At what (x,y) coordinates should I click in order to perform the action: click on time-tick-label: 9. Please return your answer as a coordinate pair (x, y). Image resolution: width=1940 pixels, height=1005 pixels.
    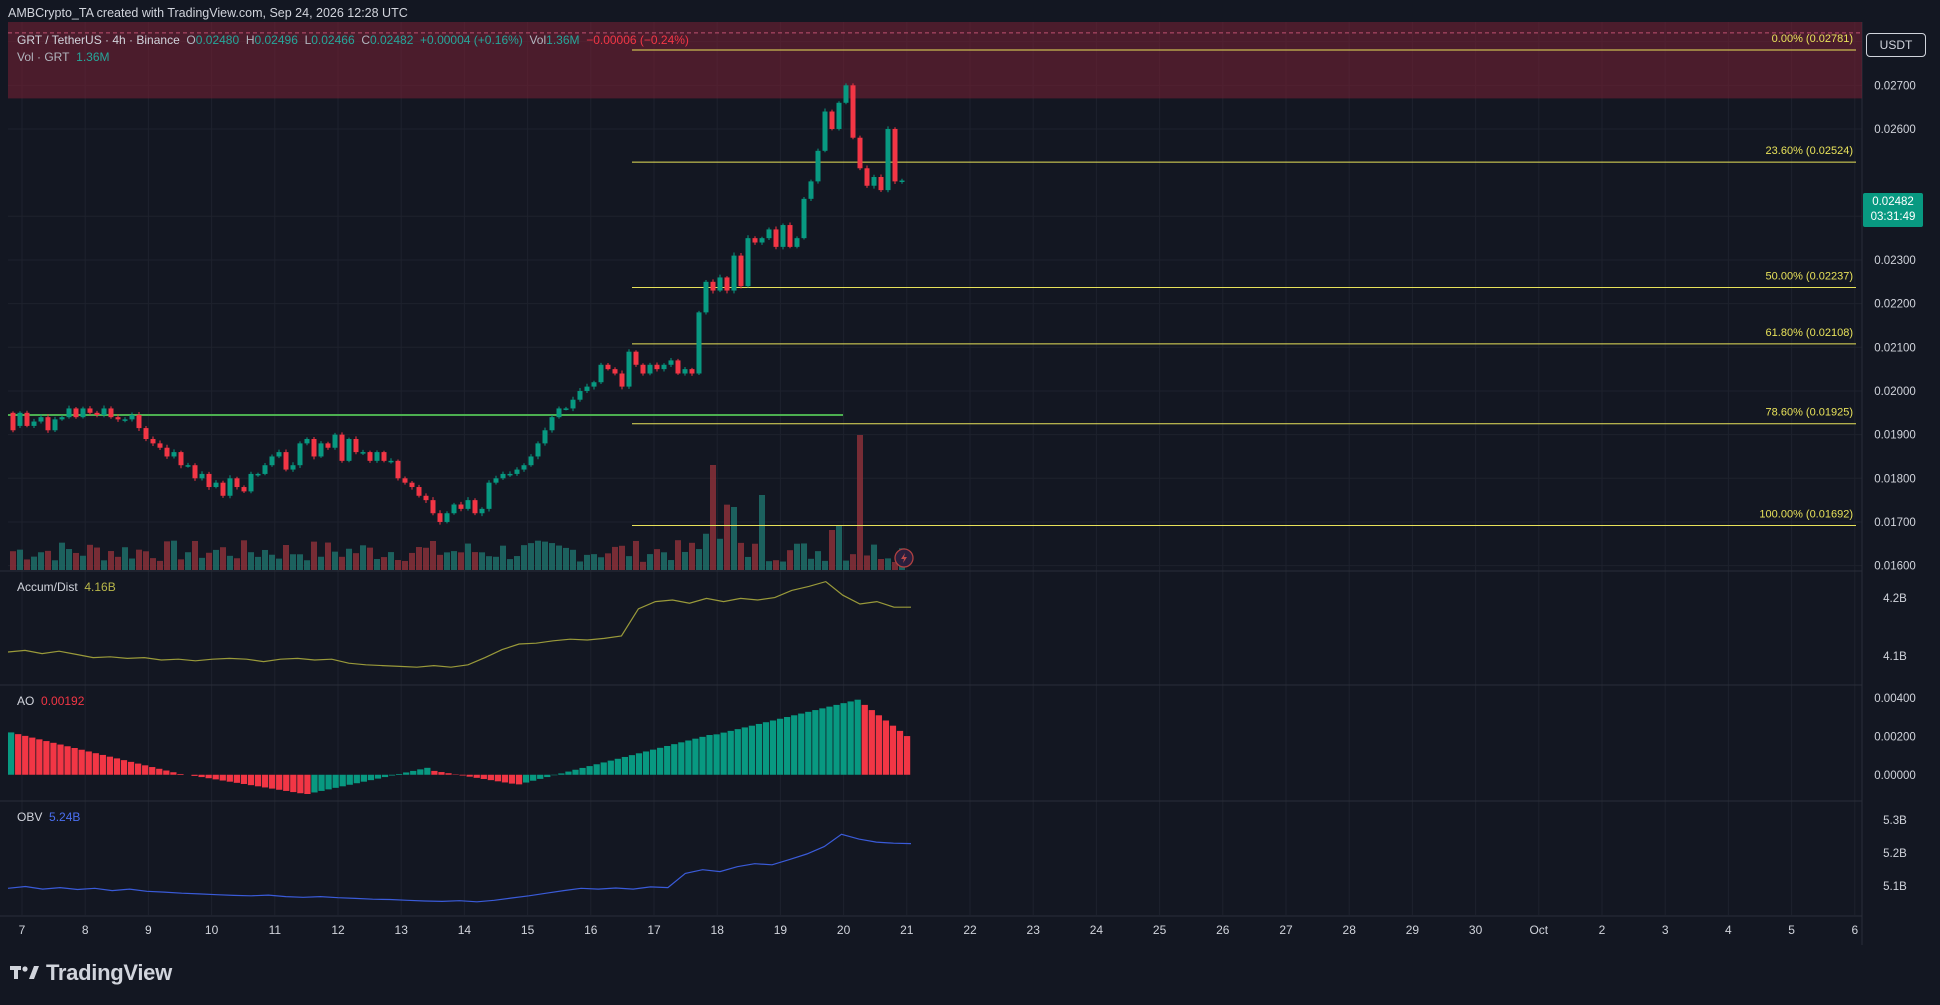
    Looking at the image, I should click on (148, 930).